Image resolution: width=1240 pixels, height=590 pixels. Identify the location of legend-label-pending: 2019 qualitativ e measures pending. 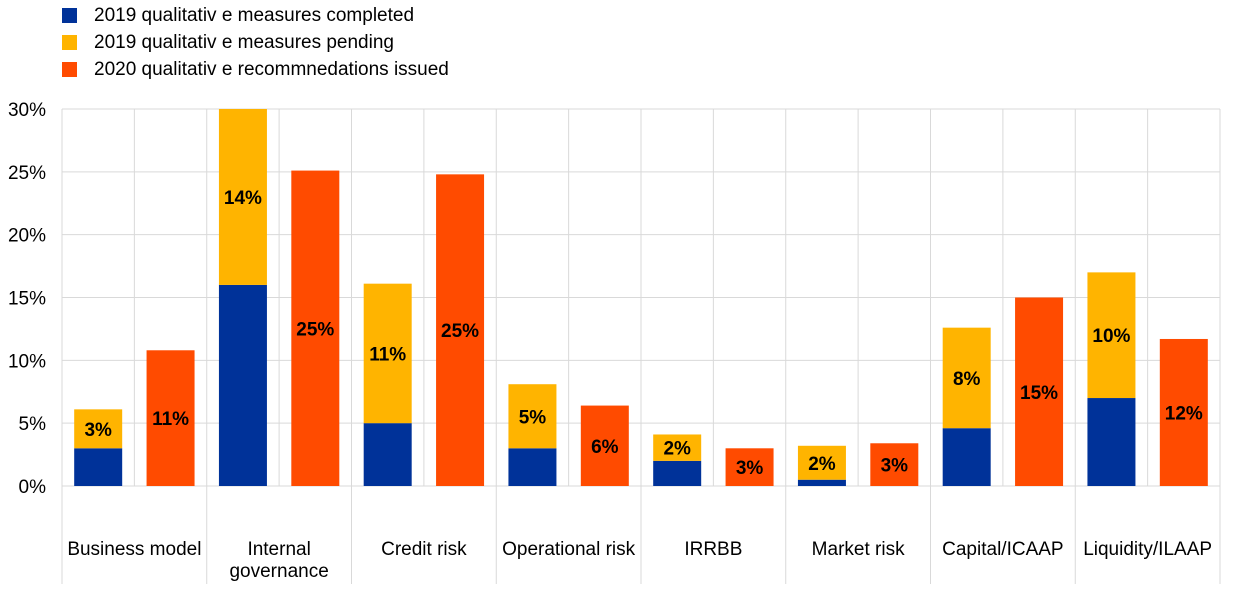
(244, 42).